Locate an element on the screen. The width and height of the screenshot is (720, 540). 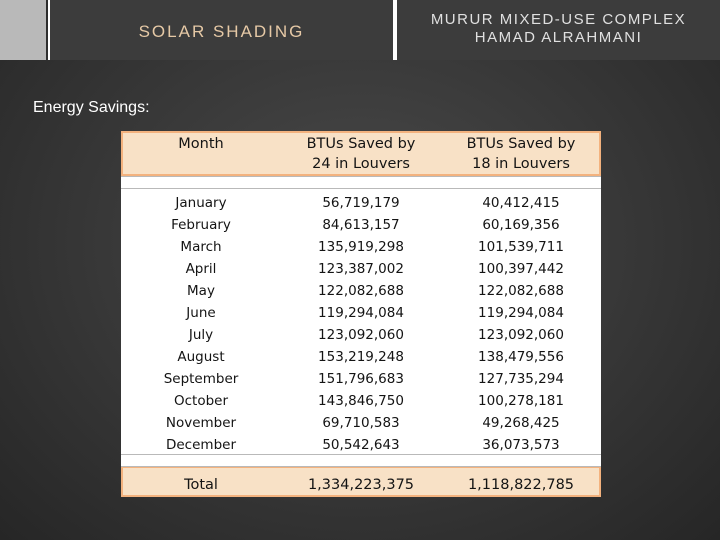
table-row: November 69,710,583 49,268,425 is located at coordinates (361, 423).